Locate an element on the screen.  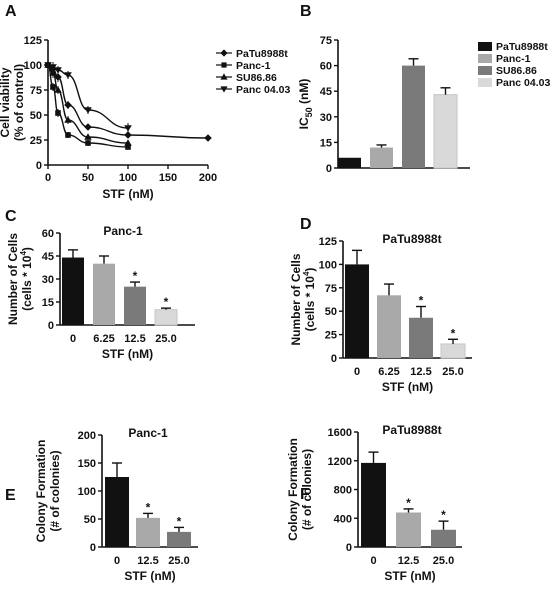
x-tick-label: 150 is located at coordinates (168, 178).